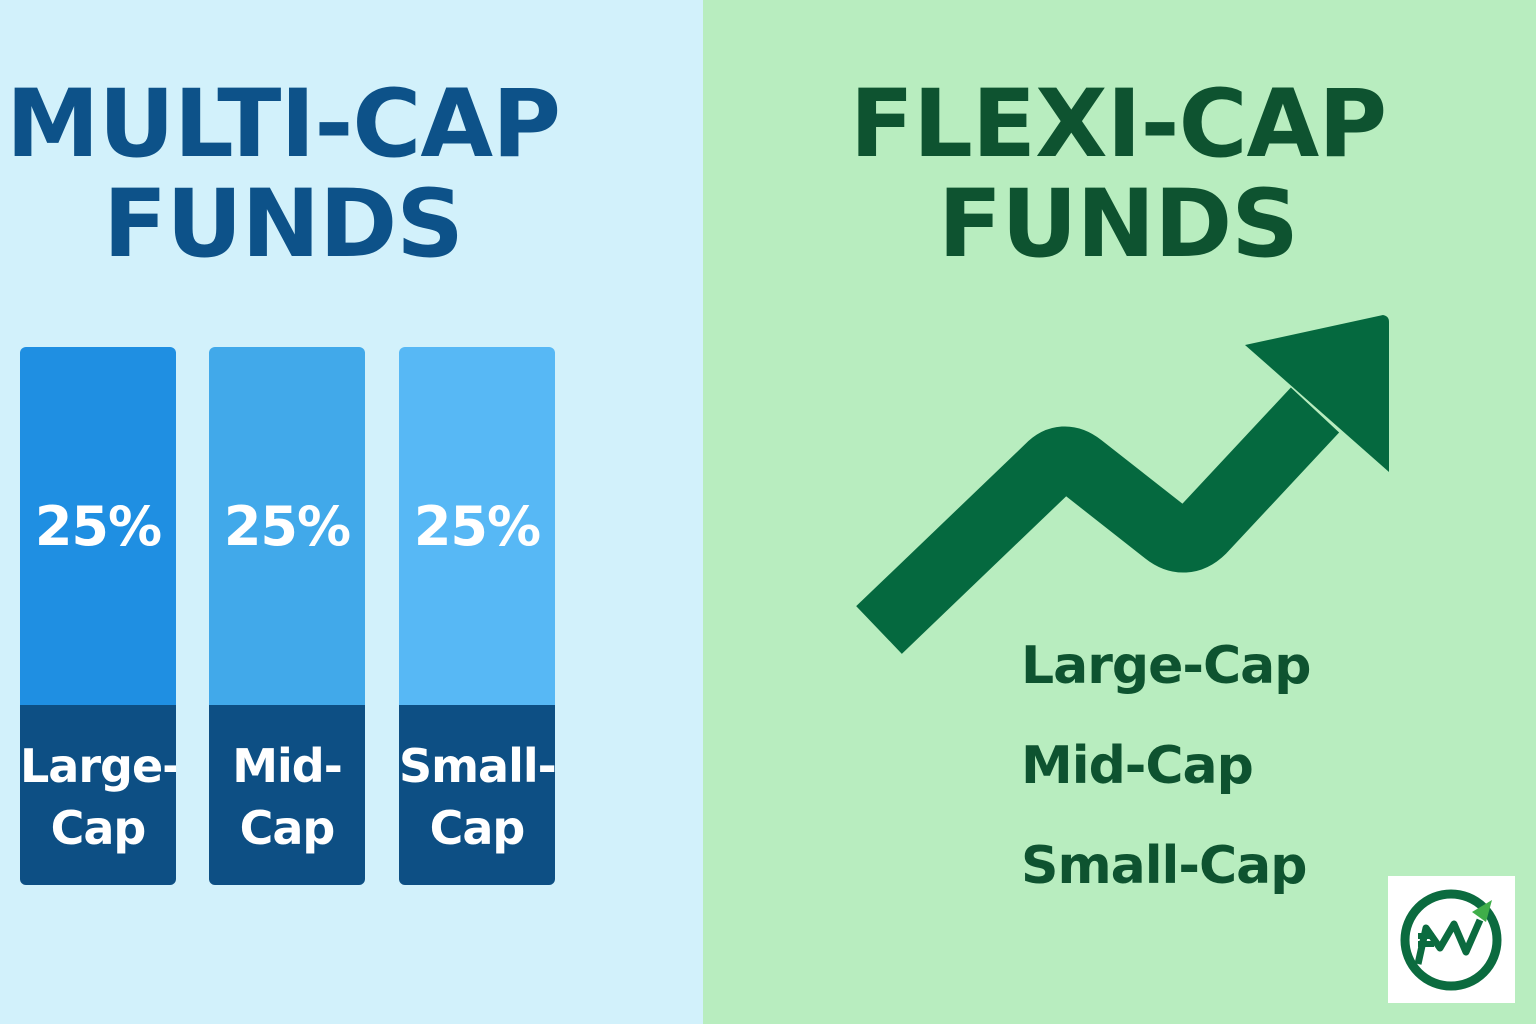 Image resolution: width=1536 pixels, height=1024 pixels. I want to click on flexi-cap-title: FLEXI-CAP FUNDS, so click(1118, 175).